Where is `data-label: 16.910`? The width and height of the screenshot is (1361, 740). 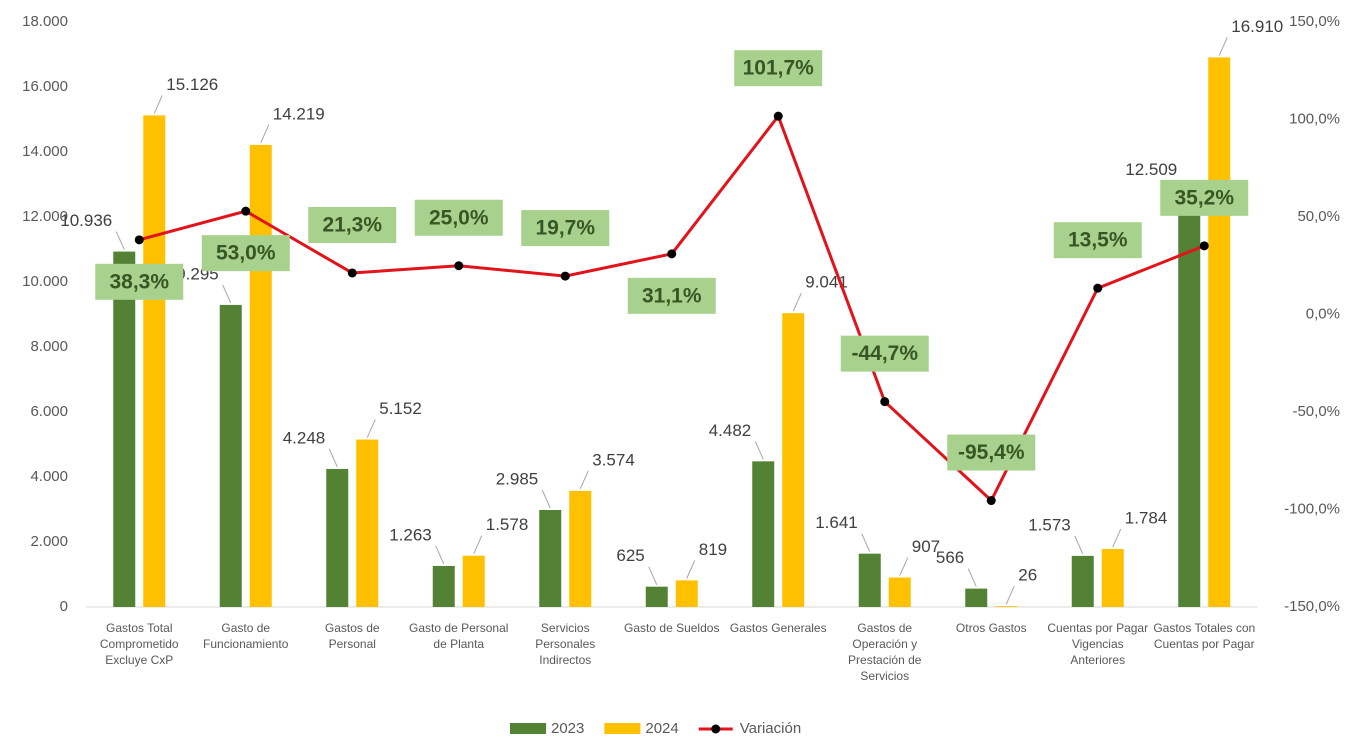 data-label: 16.910 is located at coordinates (1257, 26).